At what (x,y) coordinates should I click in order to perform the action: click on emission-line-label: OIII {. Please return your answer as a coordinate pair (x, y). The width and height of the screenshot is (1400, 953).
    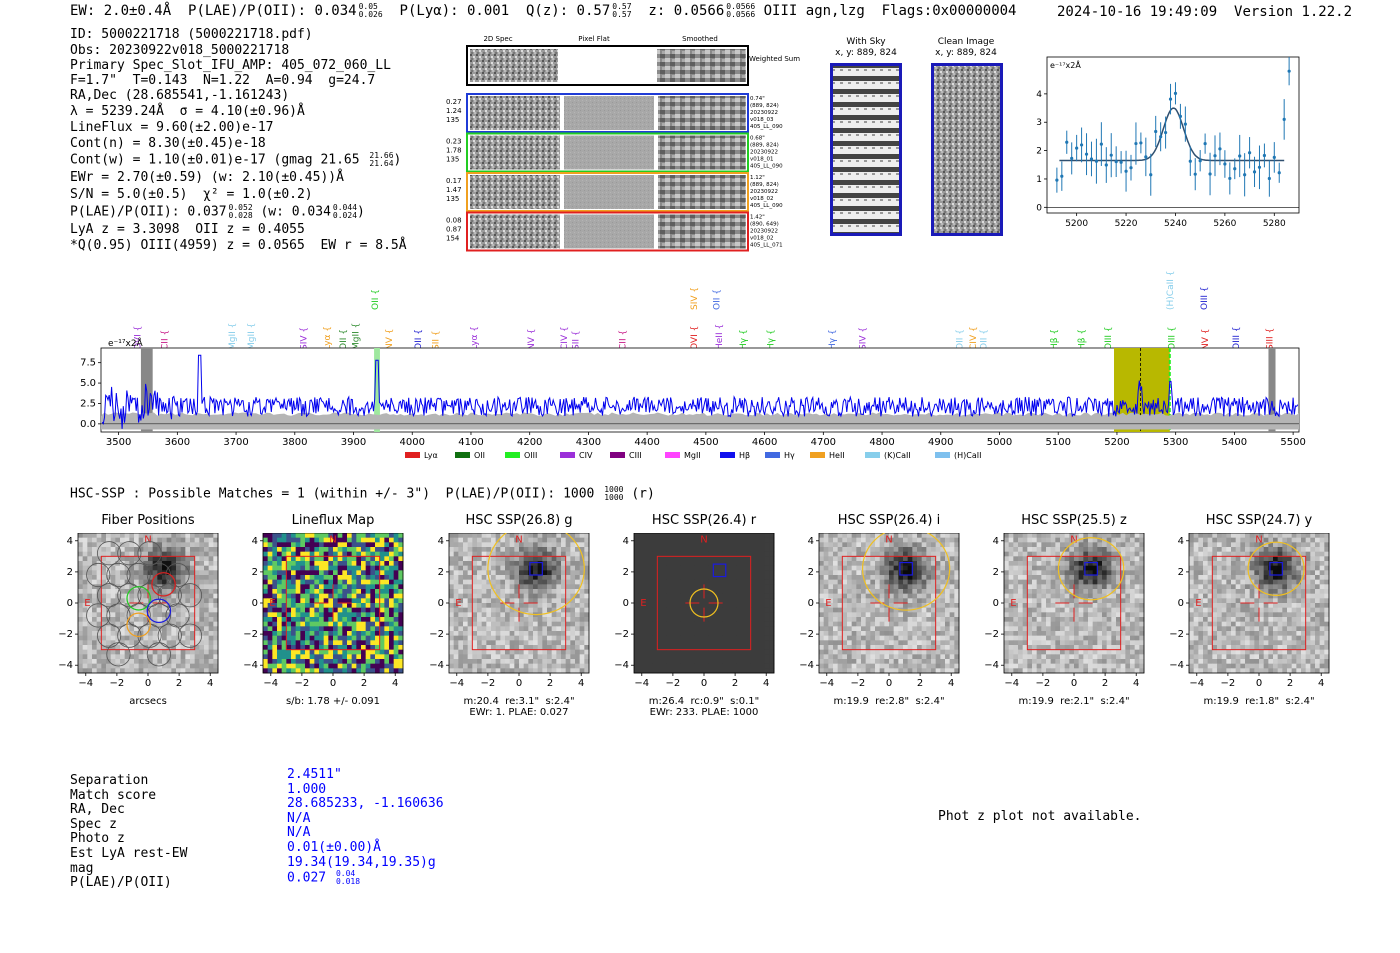
    Looking at the image, I should click on (1237, 338).